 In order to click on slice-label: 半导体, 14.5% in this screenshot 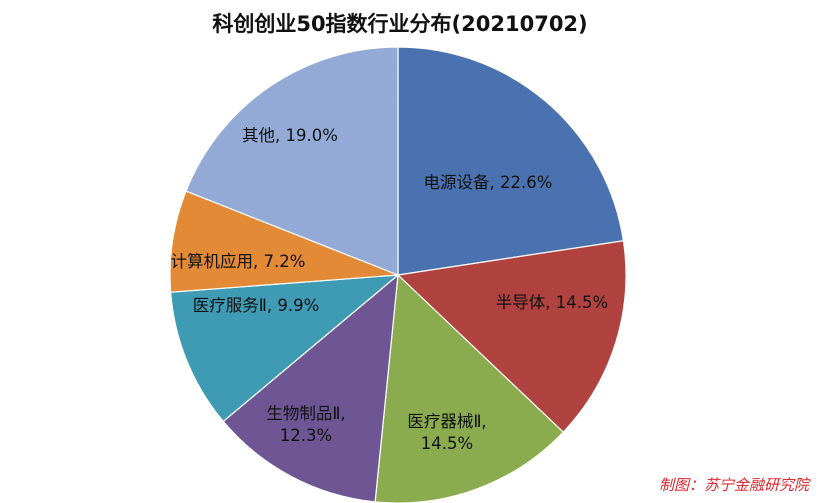, I will do `click(552, 302)`.